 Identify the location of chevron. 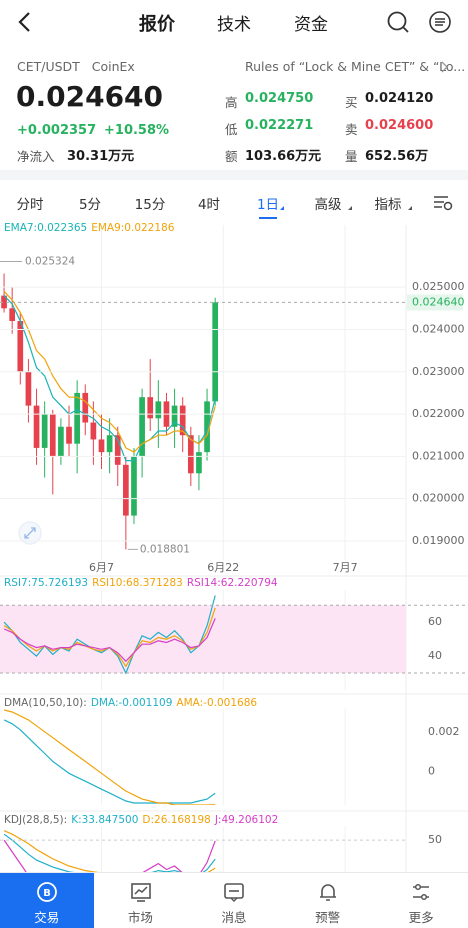
(444, 67).